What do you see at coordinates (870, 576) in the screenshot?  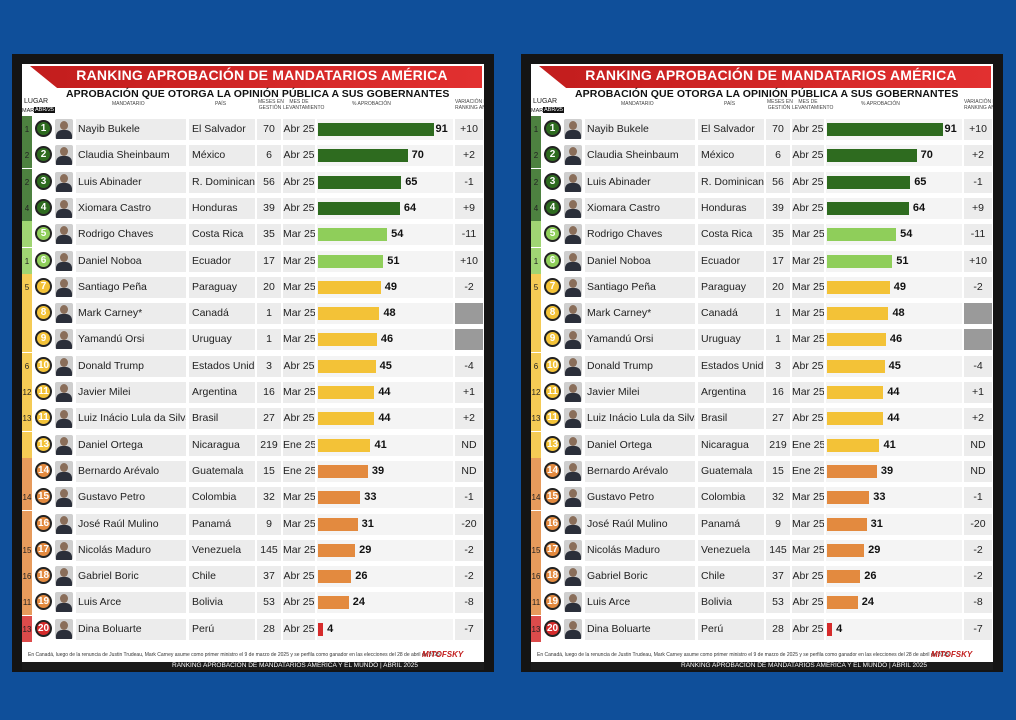 I see `approval-value: 26` at bounding box center [870, 576].